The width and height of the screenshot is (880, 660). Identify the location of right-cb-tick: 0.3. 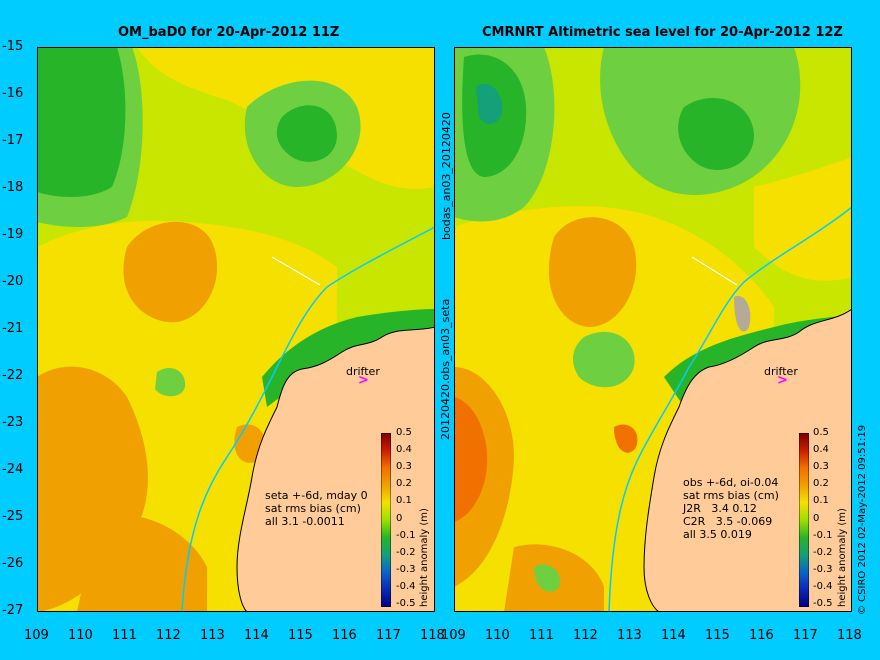
(821, 466).